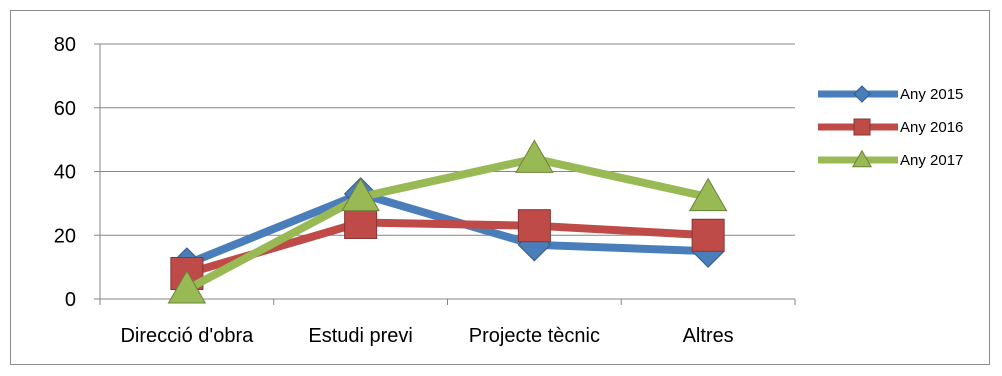 Image resolution: width=1002 pixels, height=376 pixels. What do you see at coordinates (708, 336) in the screenshot?
I see `x-tick-label: Altres` at bounding box center [708, 336].